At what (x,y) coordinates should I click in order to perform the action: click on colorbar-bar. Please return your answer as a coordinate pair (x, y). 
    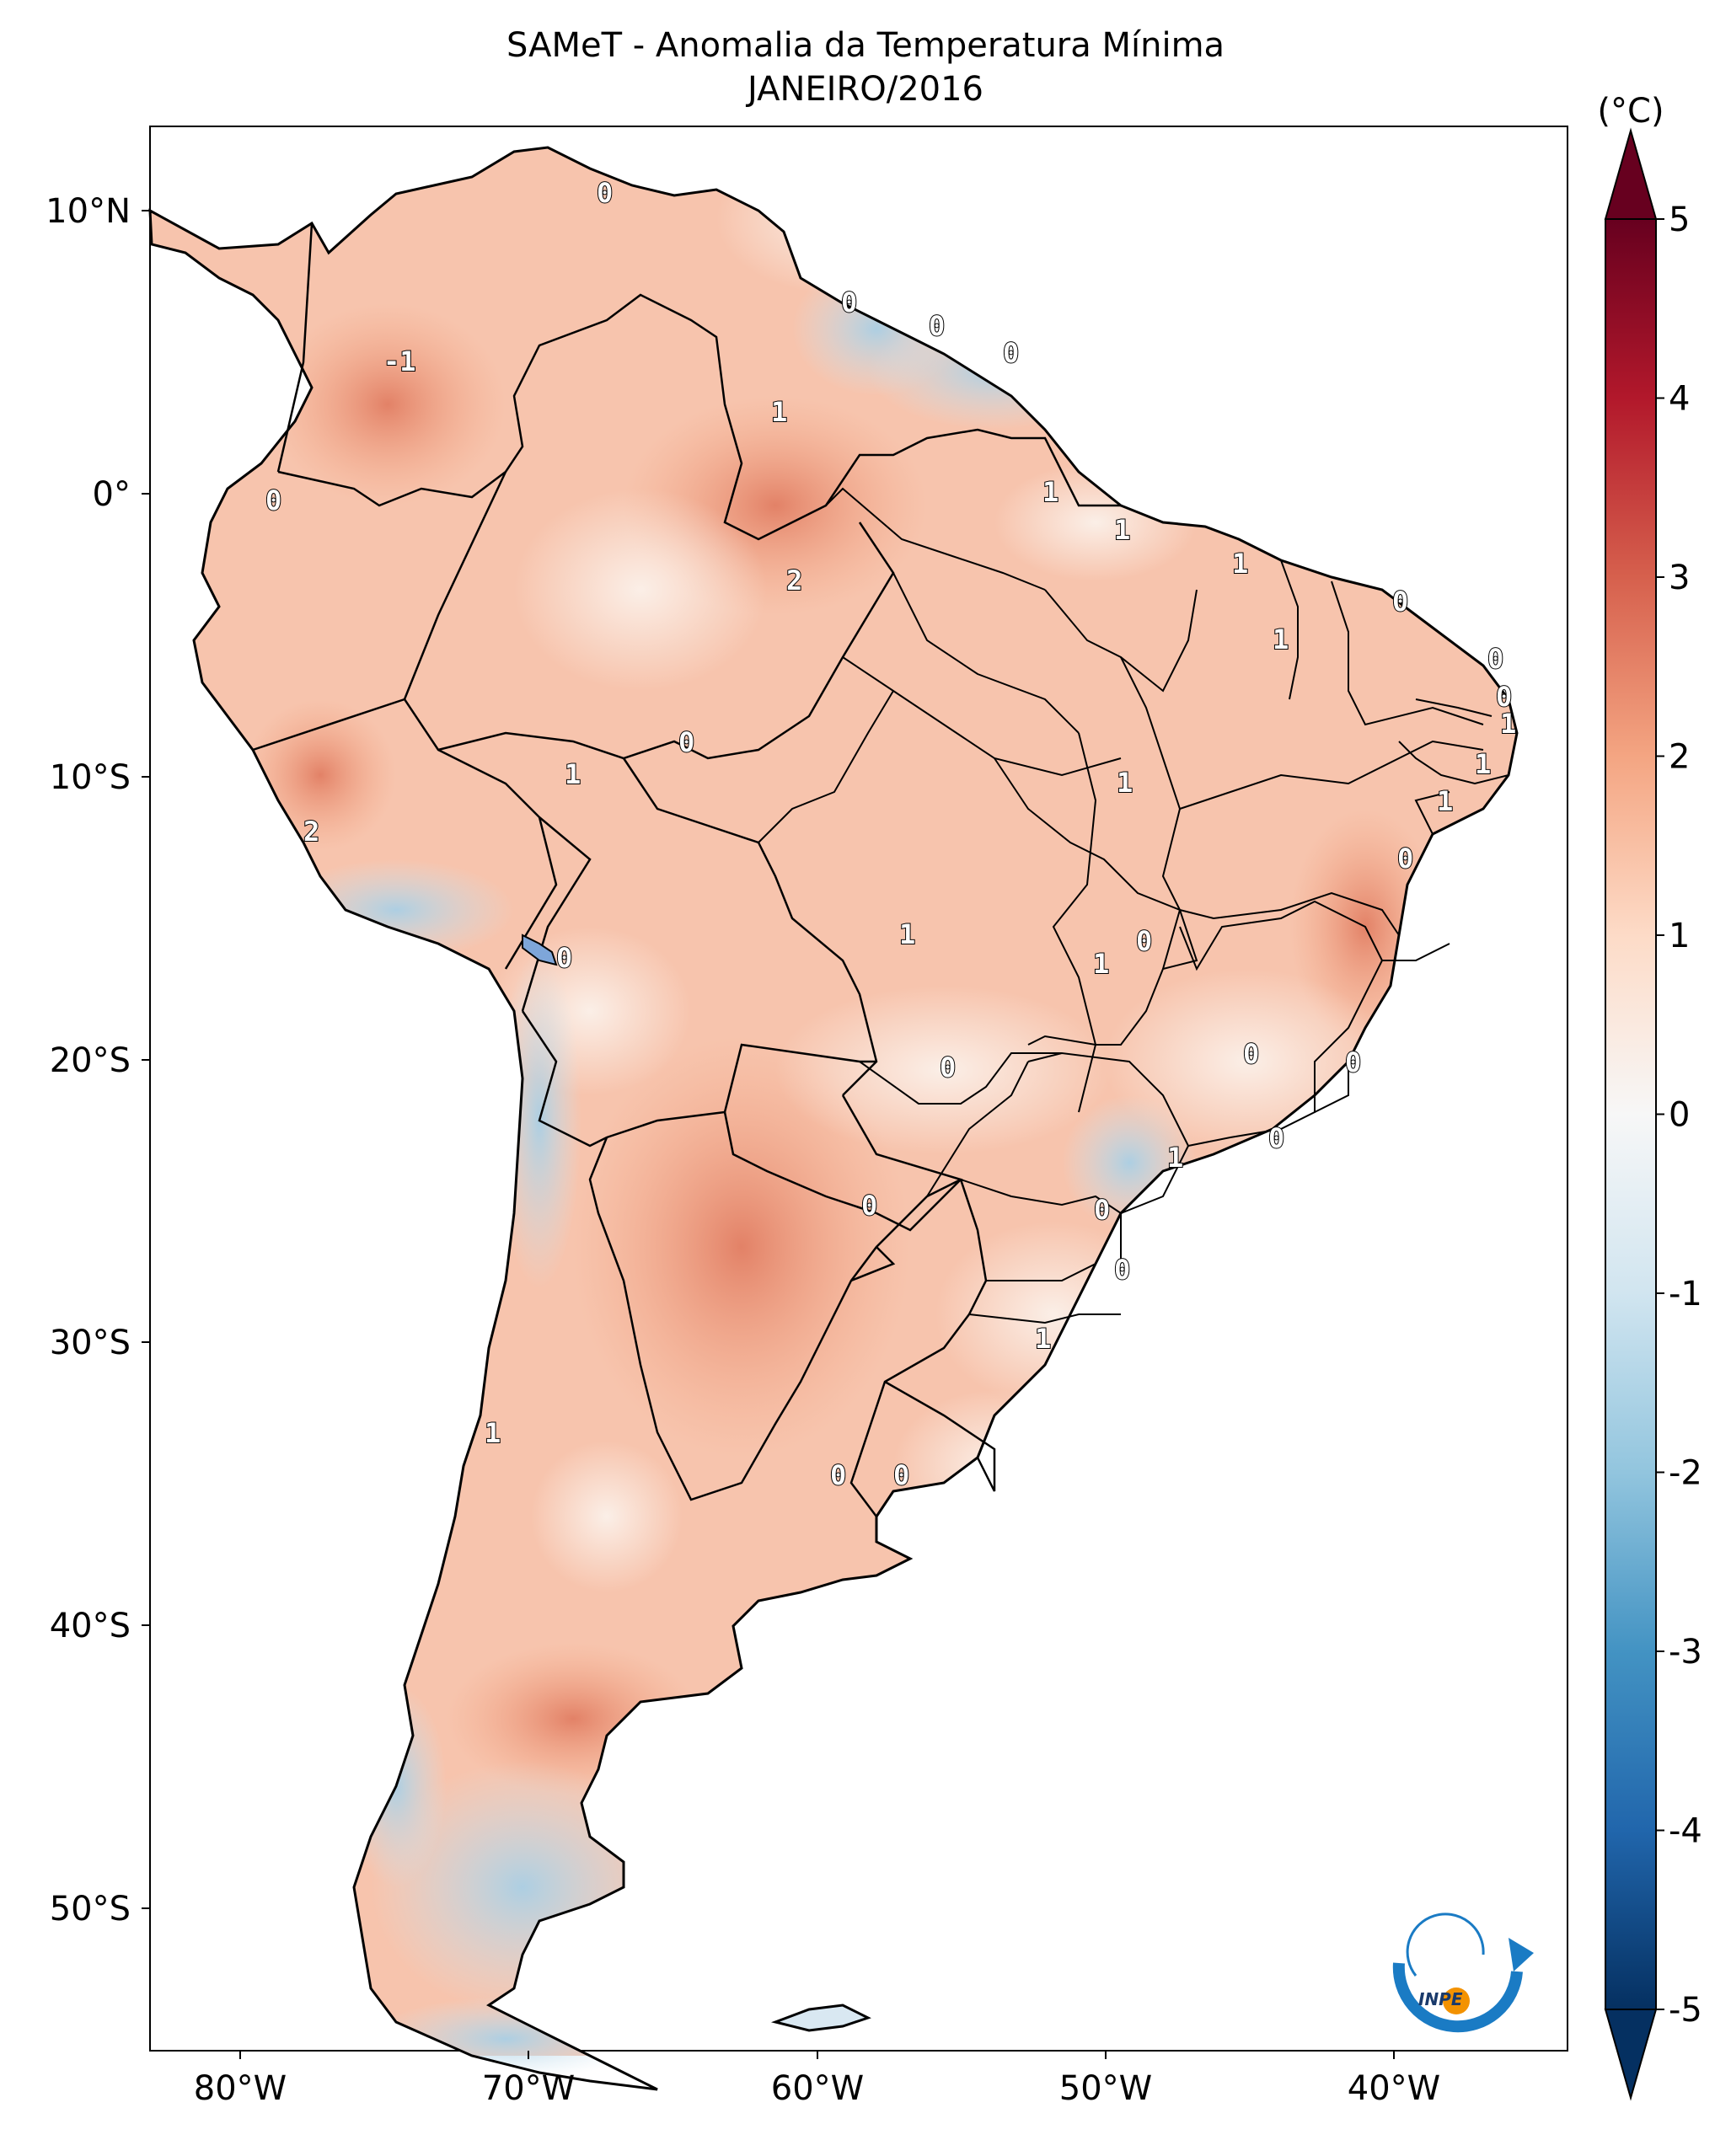
    Looking at the image, I should click on (1631, 1114).